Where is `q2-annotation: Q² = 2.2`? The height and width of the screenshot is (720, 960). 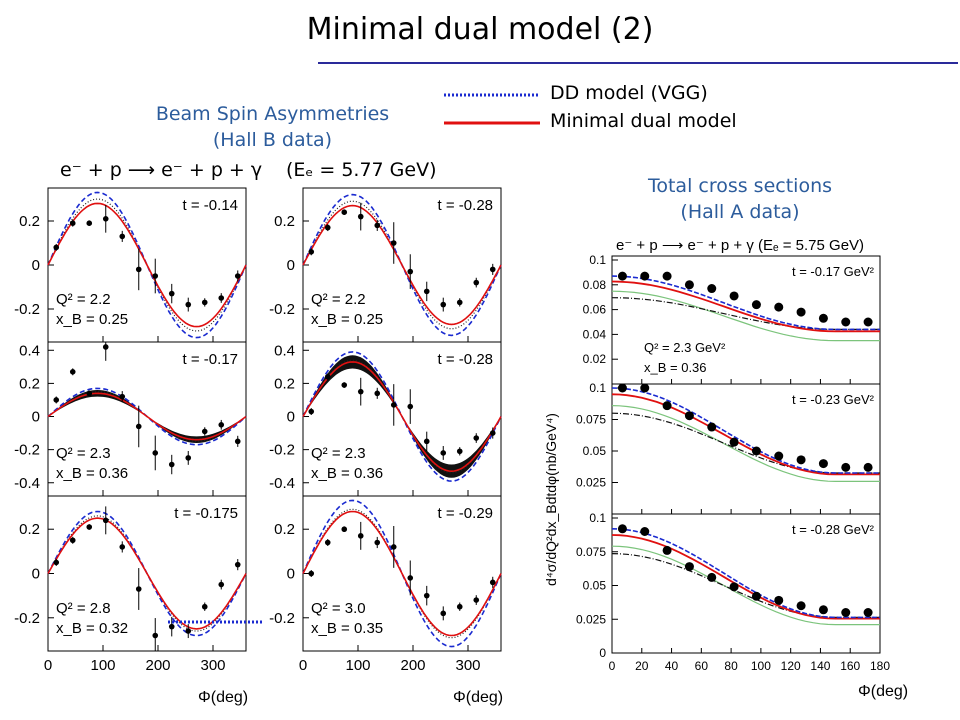 q2-annotation: Q² = 2.2 is located at coordinates (83, 299).